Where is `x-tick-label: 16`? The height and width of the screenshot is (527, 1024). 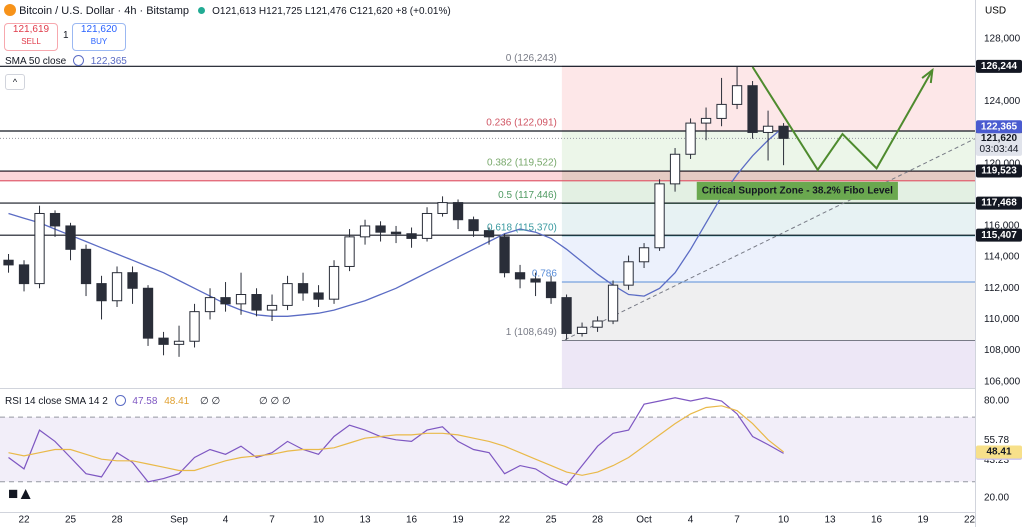
x-tick-label: 16 is located at coordinates (412, 520).